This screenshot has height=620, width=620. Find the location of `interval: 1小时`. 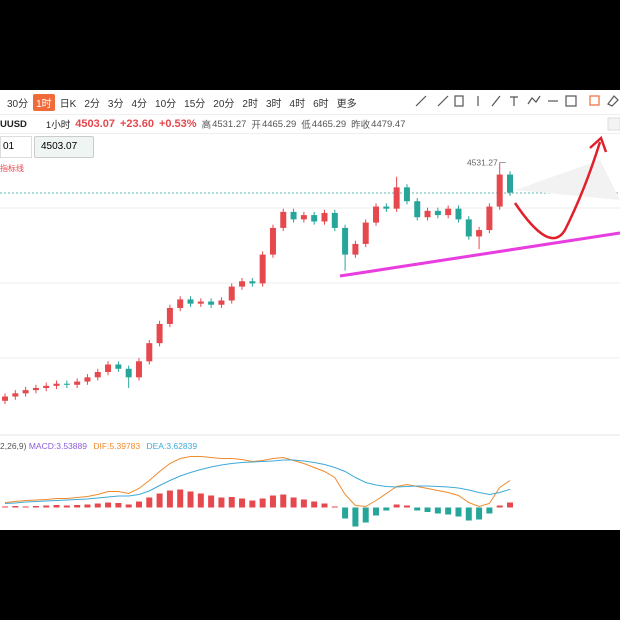

interval: 1小时 is located at coordinates (58, 125).